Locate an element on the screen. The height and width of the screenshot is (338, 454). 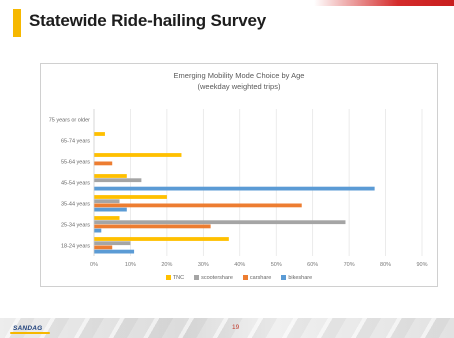
legend-item: carshare is located at coordinates (257, 278).